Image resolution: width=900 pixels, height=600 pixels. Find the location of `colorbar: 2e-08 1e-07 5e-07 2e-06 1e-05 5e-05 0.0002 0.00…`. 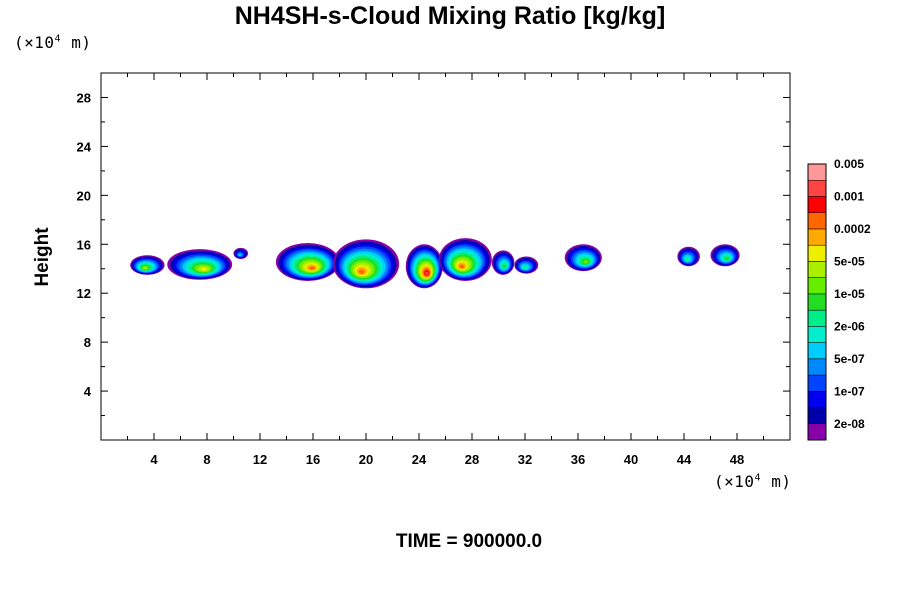

colorbar: 2e-08 1e-07 5e-07 2e-06 1e-05 5e-05 0.0002 0.00… is located at coordinates (839, 299).